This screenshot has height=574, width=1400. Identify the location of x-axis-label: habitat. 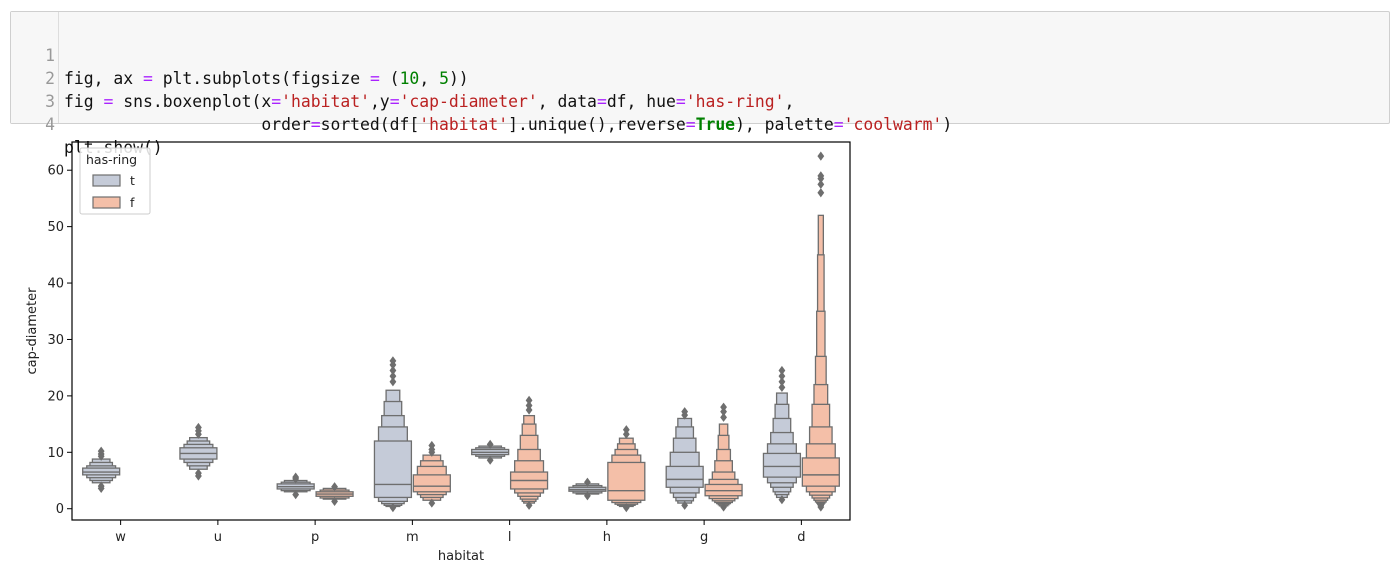
(461, 556).